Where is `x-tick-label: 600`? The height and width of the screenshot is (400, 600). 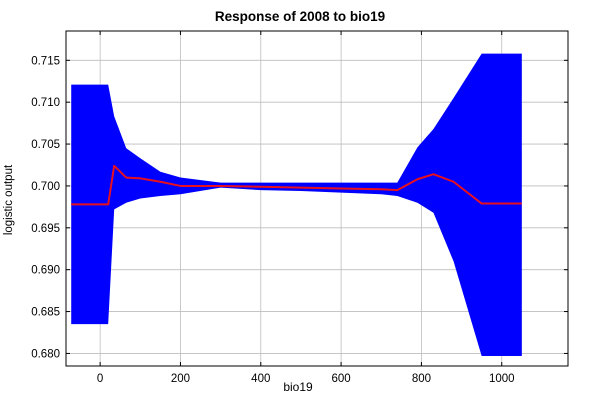
x-tick-label: 600 is located at coordinates (341, 379).